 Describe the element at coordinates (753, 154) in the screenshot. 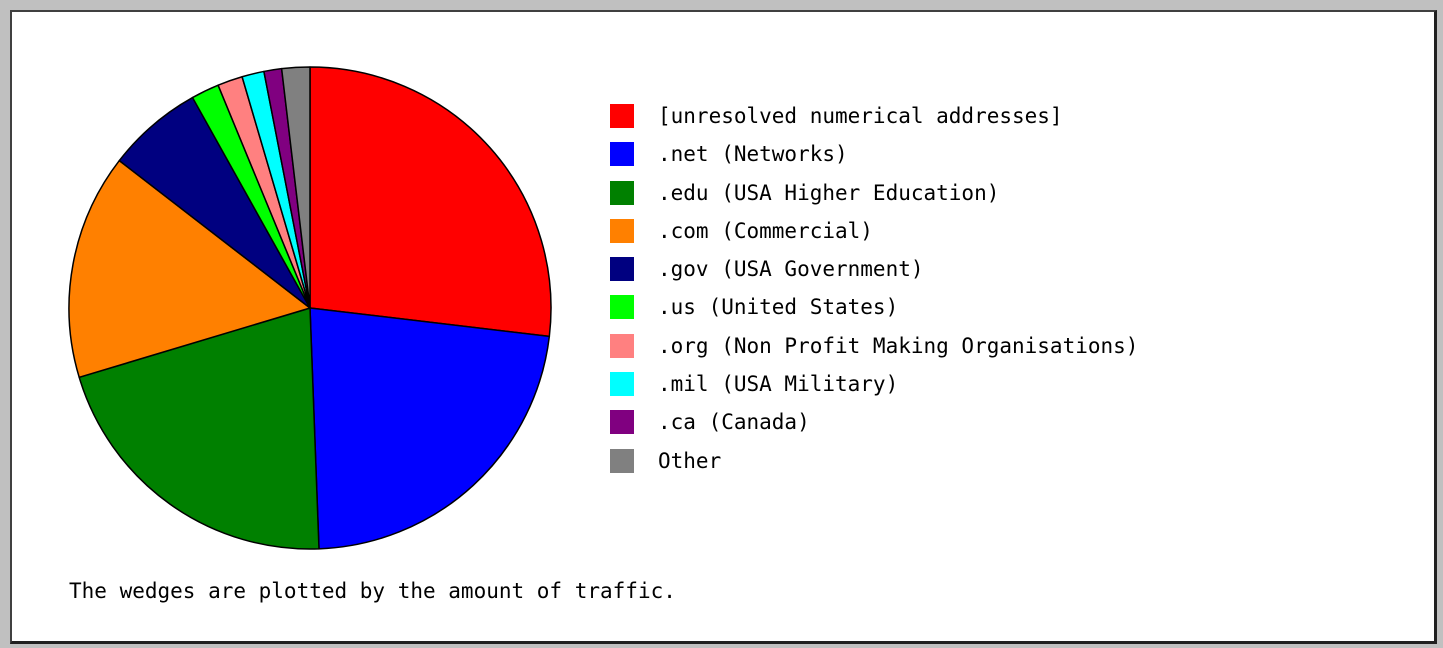

I see `legend-label: .net (Networks)` at that location.